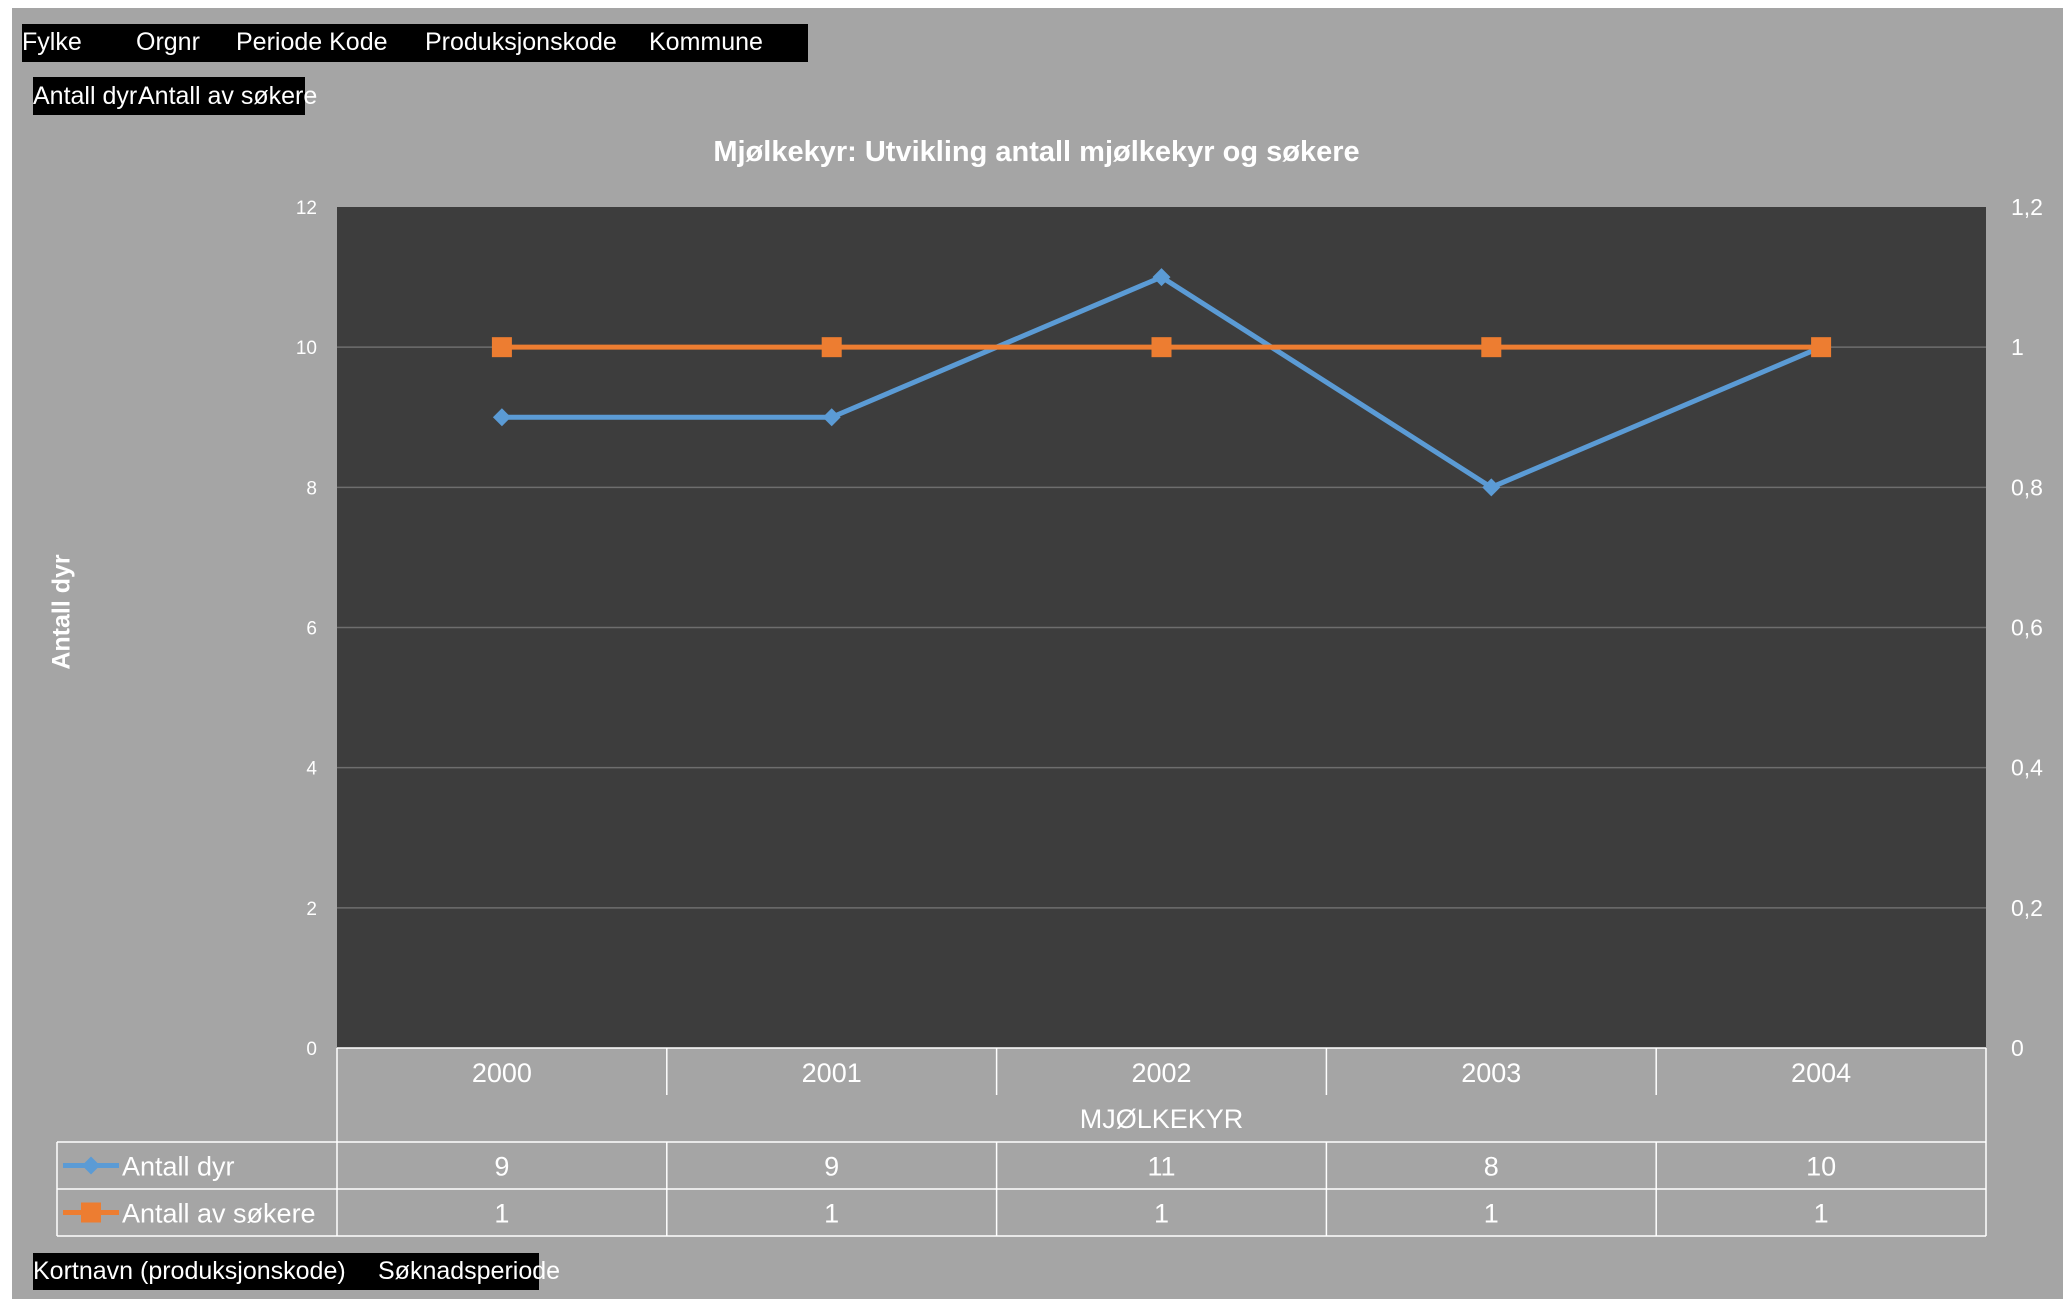 Image resolution: width=2063 pixels, height=1299 pixels. I want to click on y2-tick-label: 0, so click(2017, 1048).